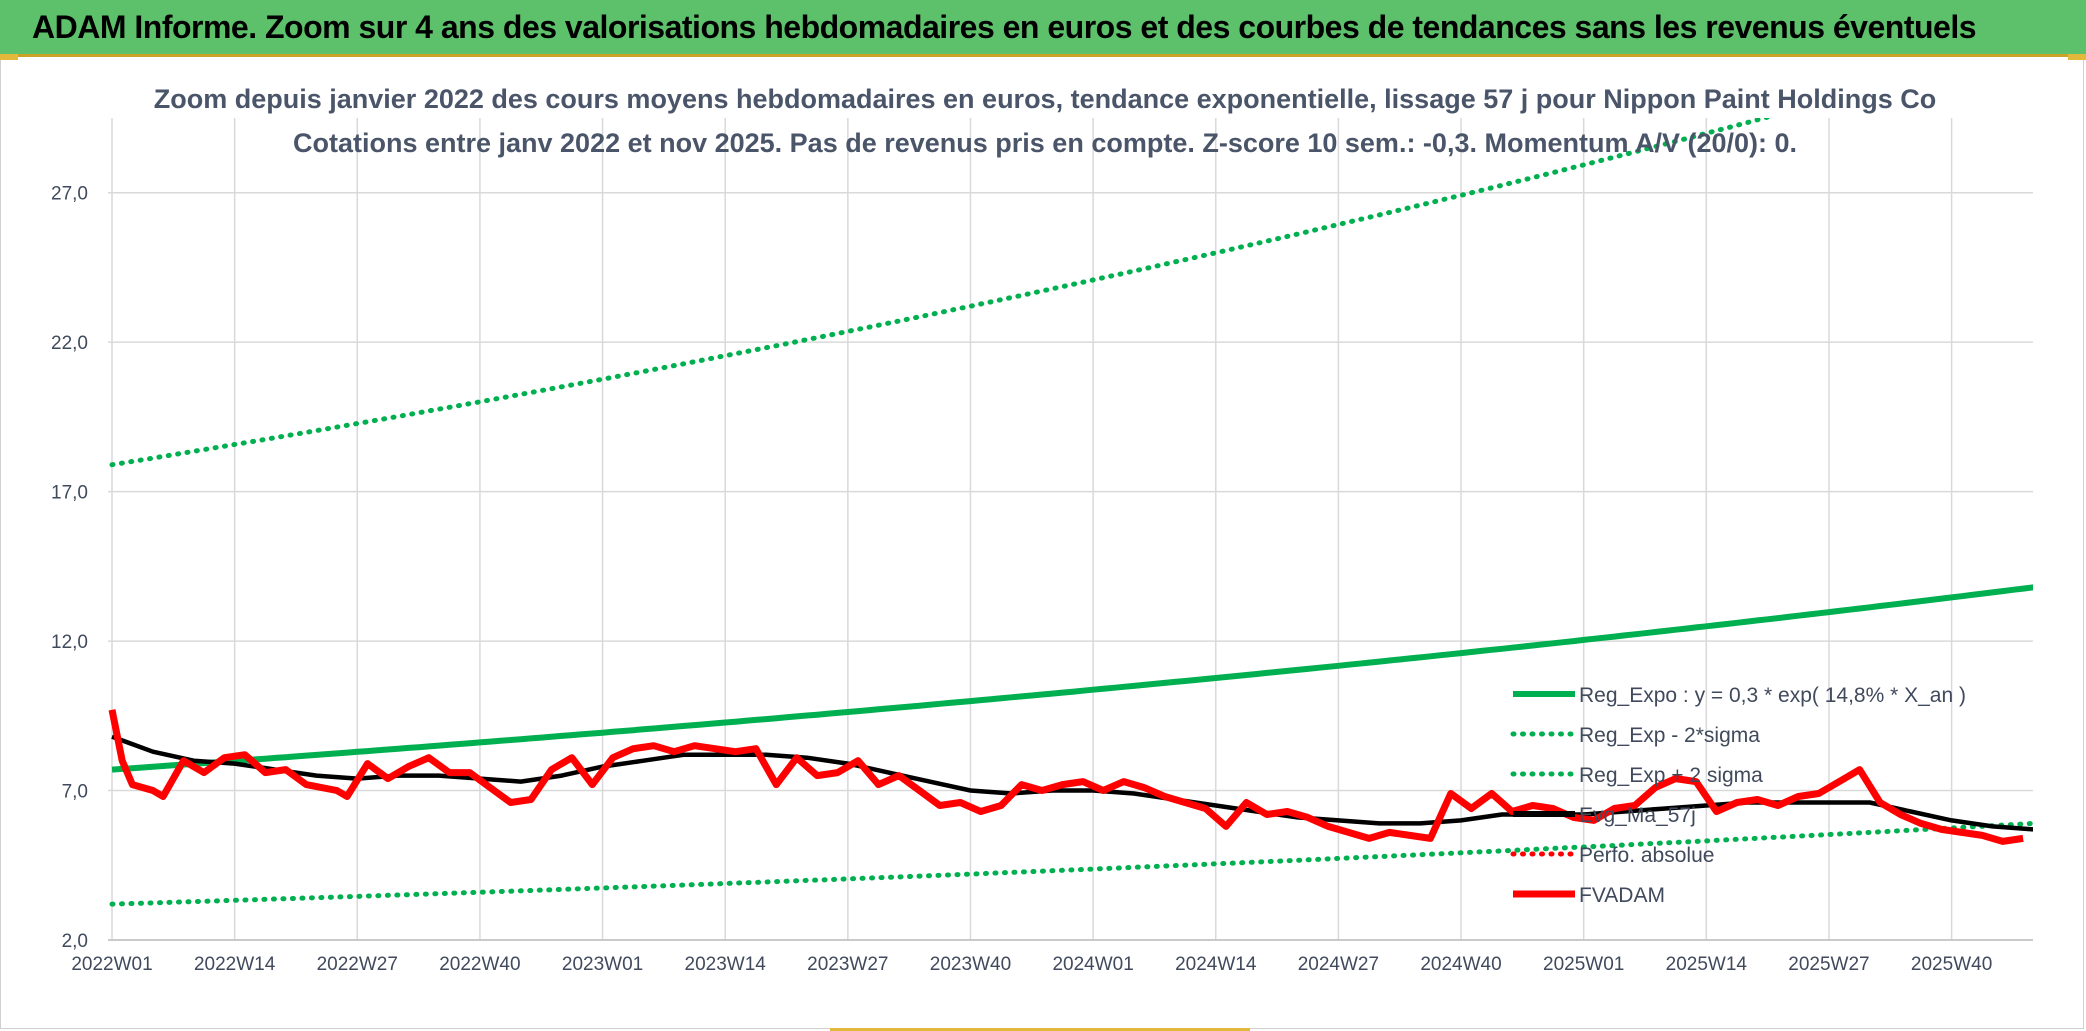 Image resolution: width=2086 pixels, height=1031 pixels. What do you see at coordinates (69, 642) in the screenshot?
I see `y-tick-label: 12,0` at bounding box center [69, 642].